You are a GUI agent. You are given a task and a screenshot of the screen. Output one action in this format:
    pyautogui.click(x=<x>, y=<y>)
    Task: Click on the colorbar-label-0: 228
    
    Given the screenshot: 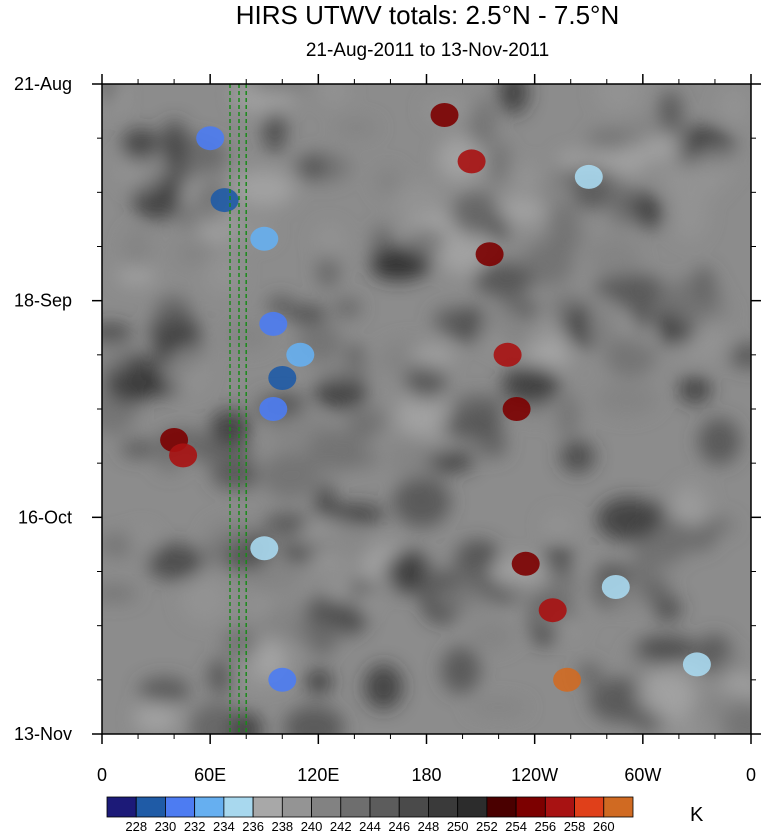 What is the action you would take?
    pyautogui.click(x=136, y=826)
    